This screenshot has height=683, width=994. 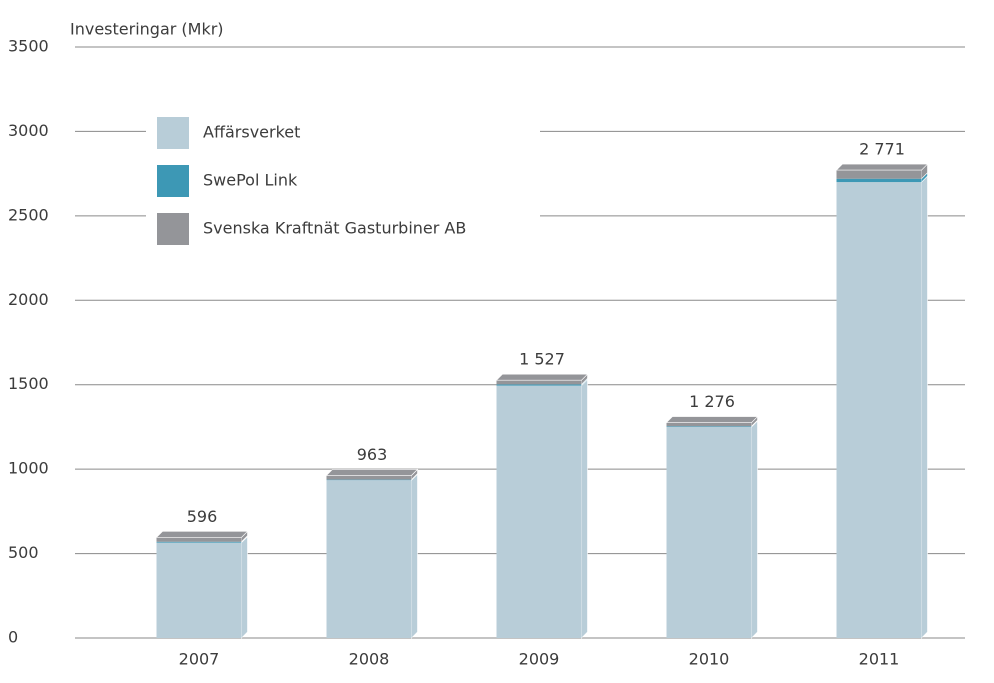 I want to click on y-tick-label: 500, so click(x=23, y=552).